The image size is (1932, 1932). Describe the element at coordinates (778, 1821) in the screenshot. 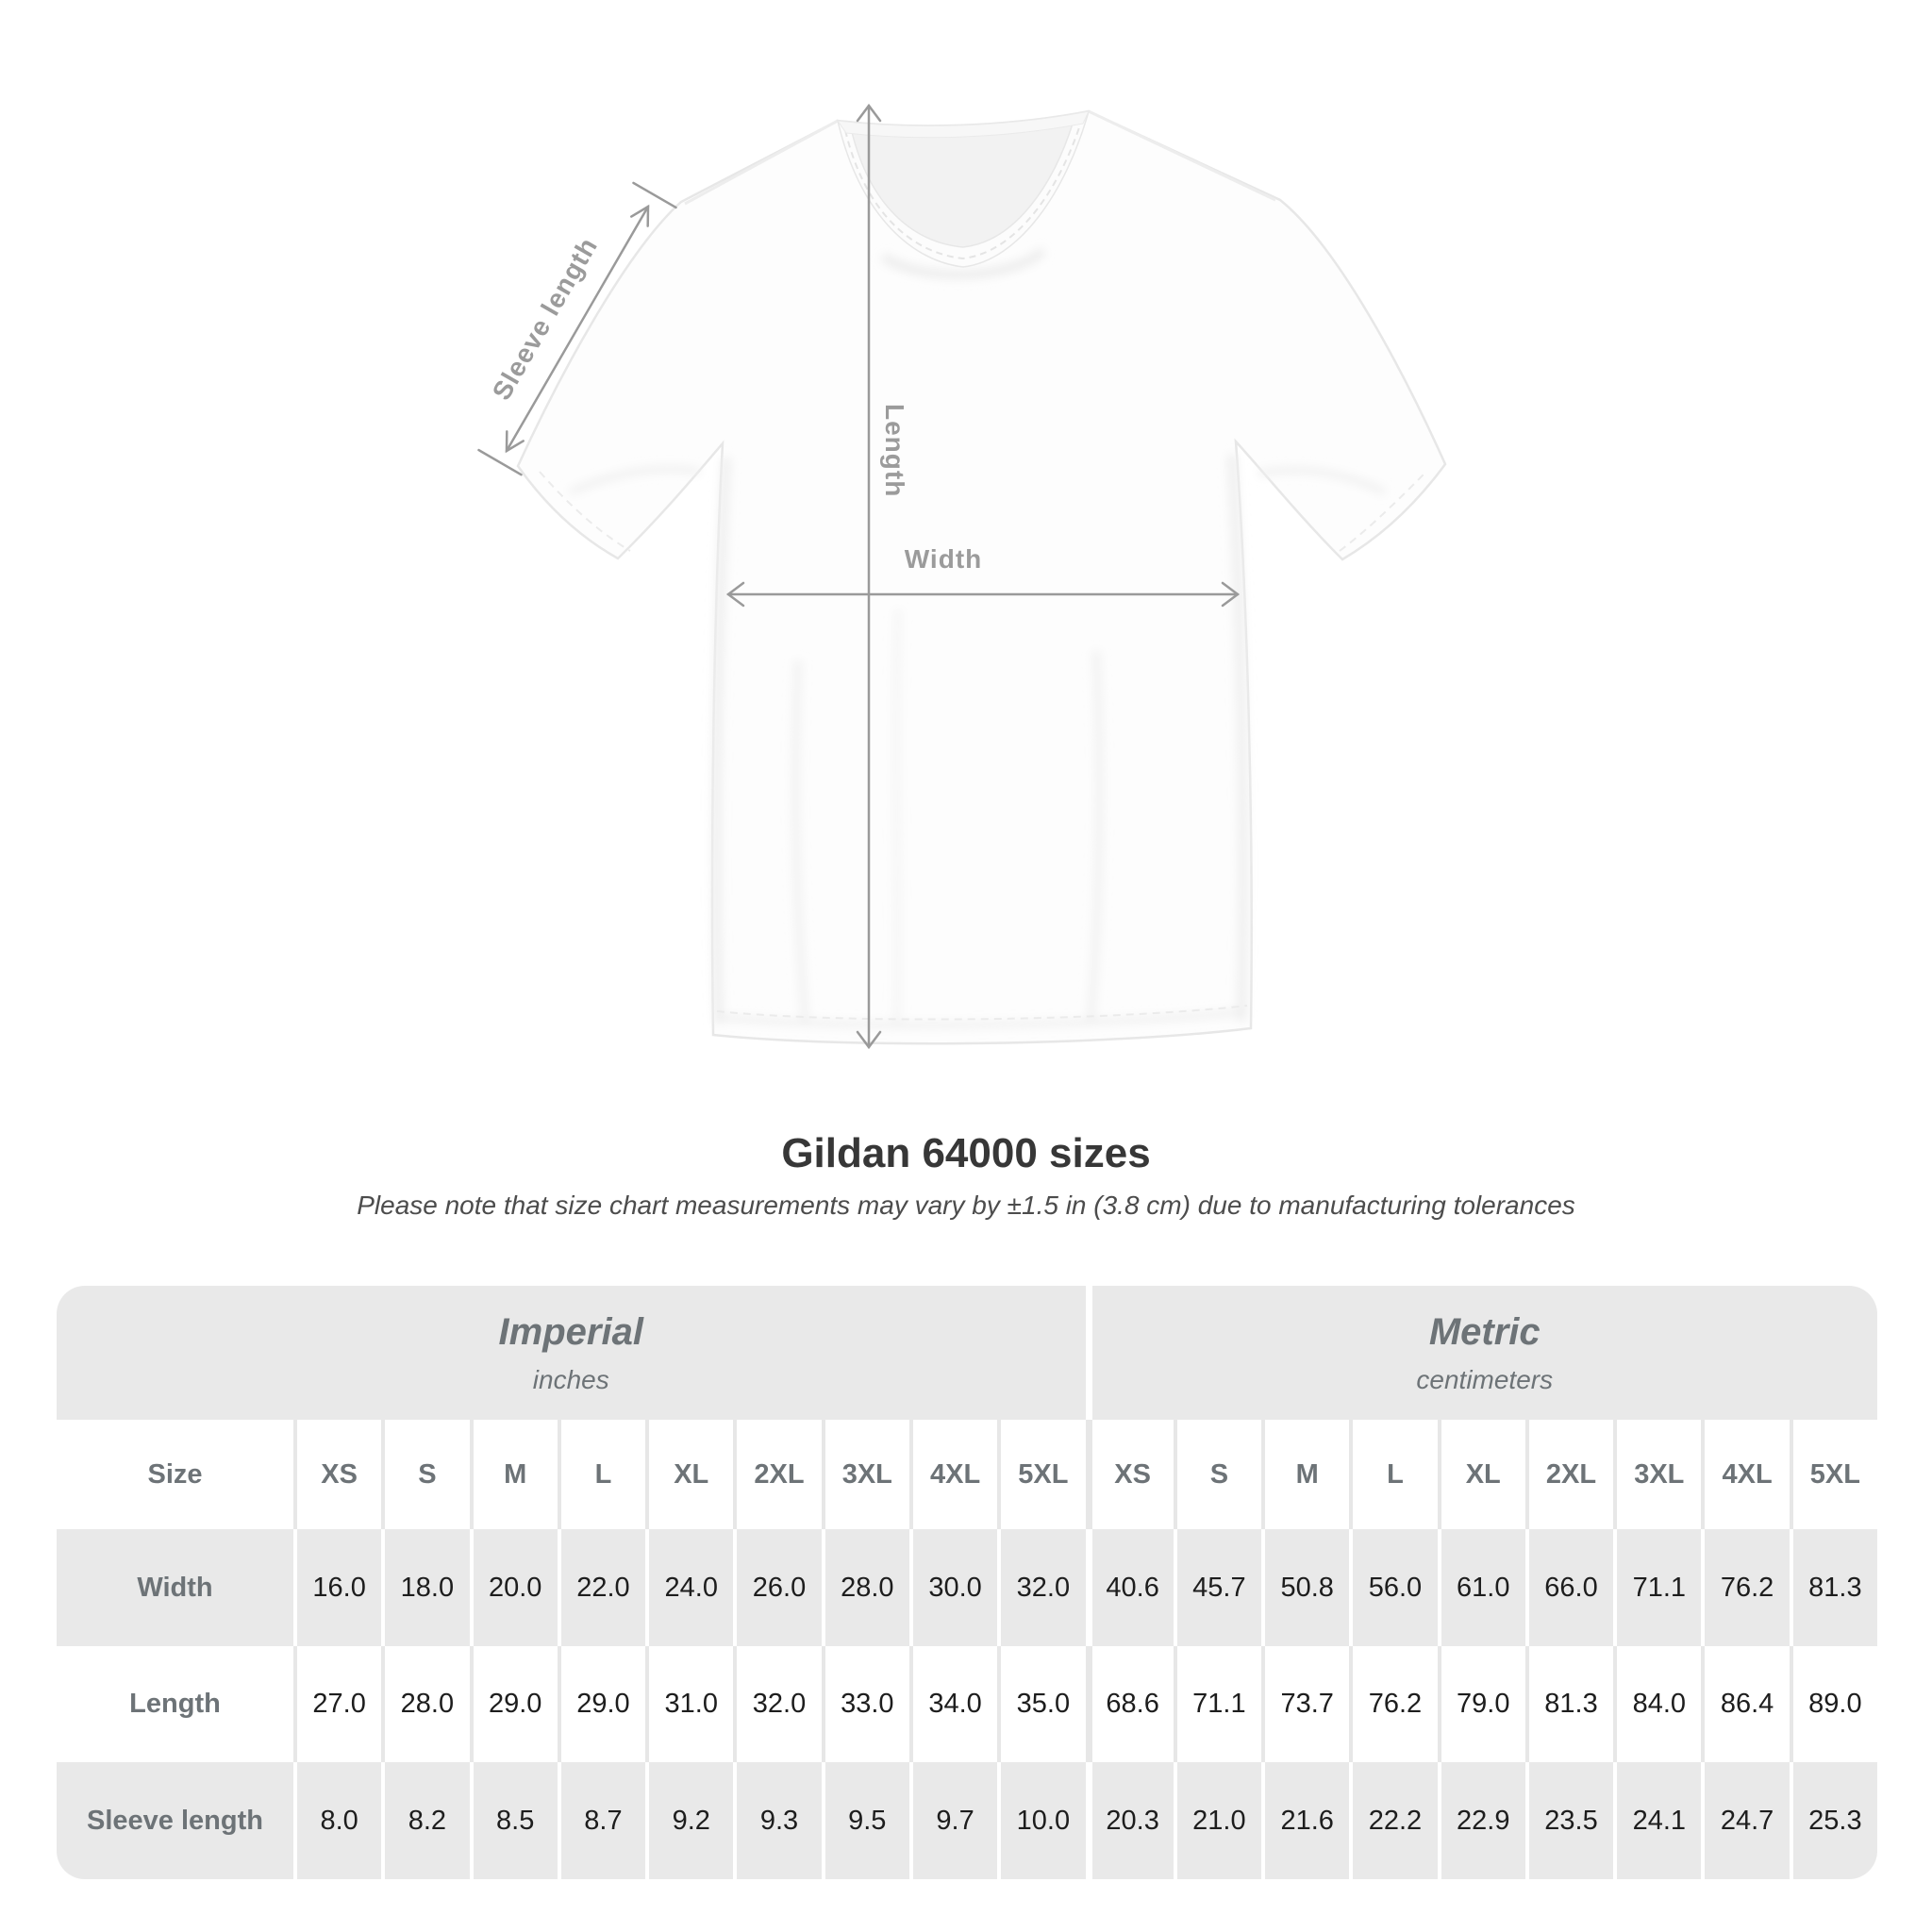

I see `sleeve-length-value-cell: 9.3` at that location.